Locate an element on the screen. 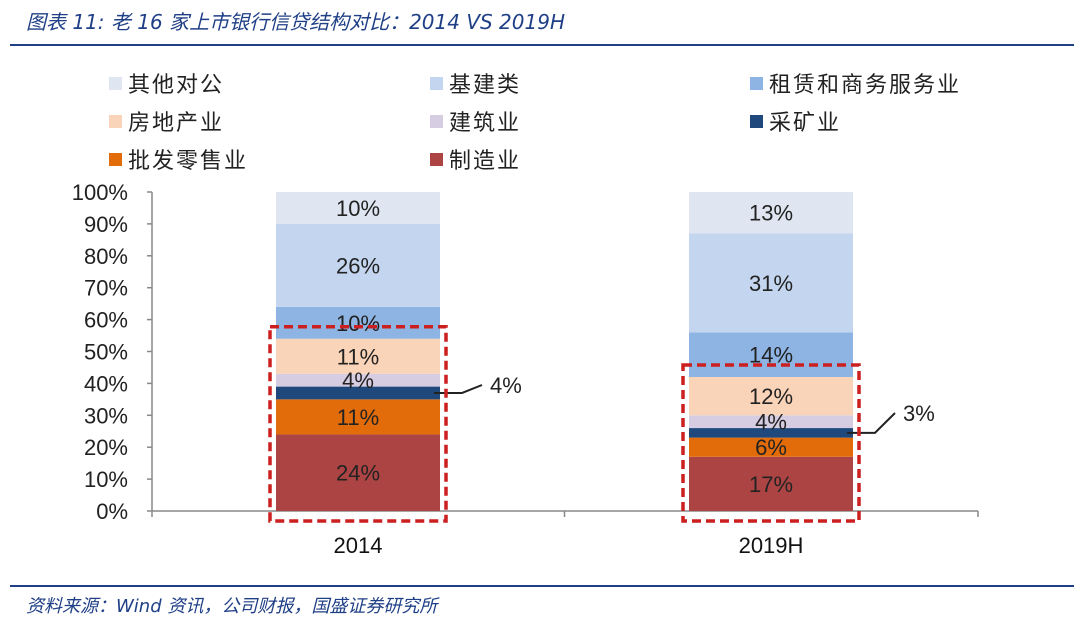  source-rule is located at coordinates (542, 586).